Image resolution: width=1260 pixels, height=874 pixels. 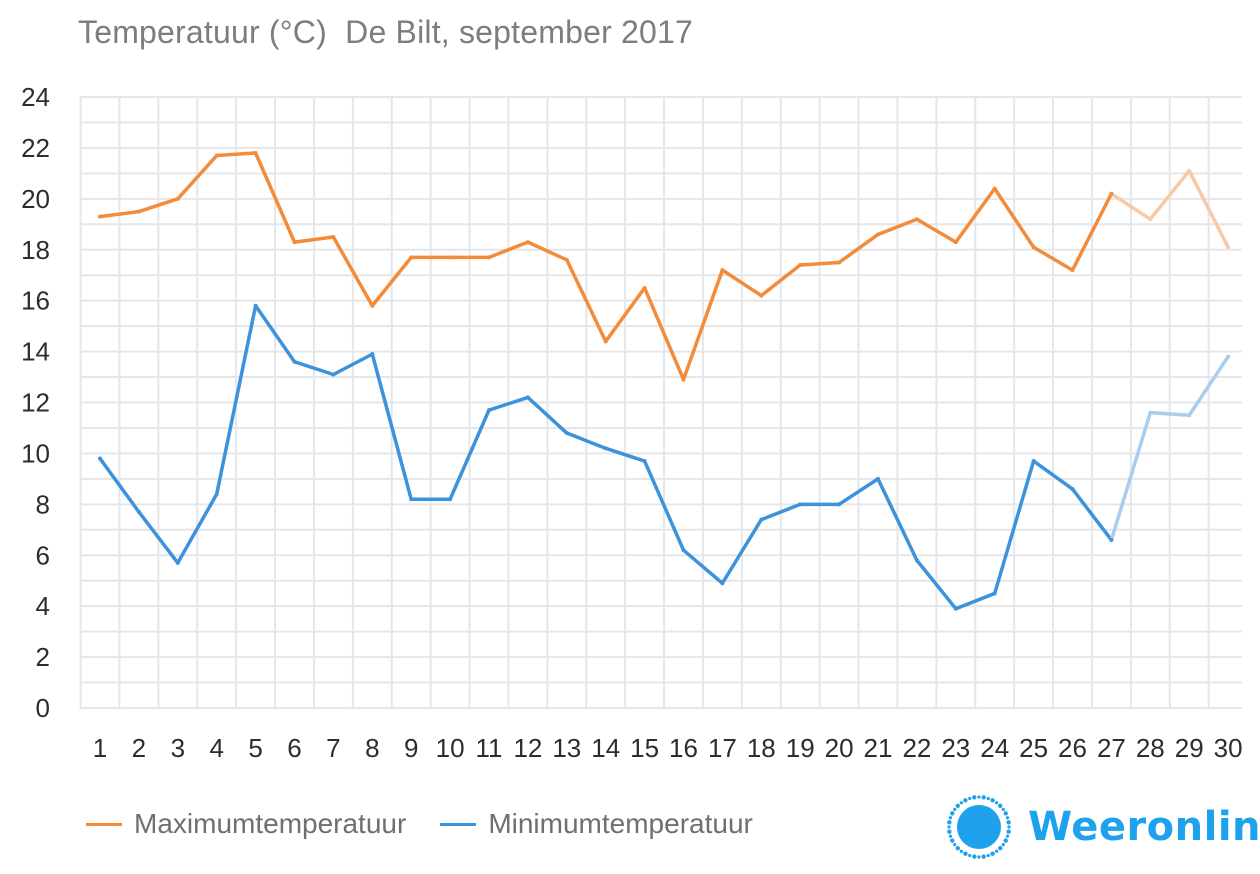 I want to click on x-tick-label: 20, so click(x=839, y=748).